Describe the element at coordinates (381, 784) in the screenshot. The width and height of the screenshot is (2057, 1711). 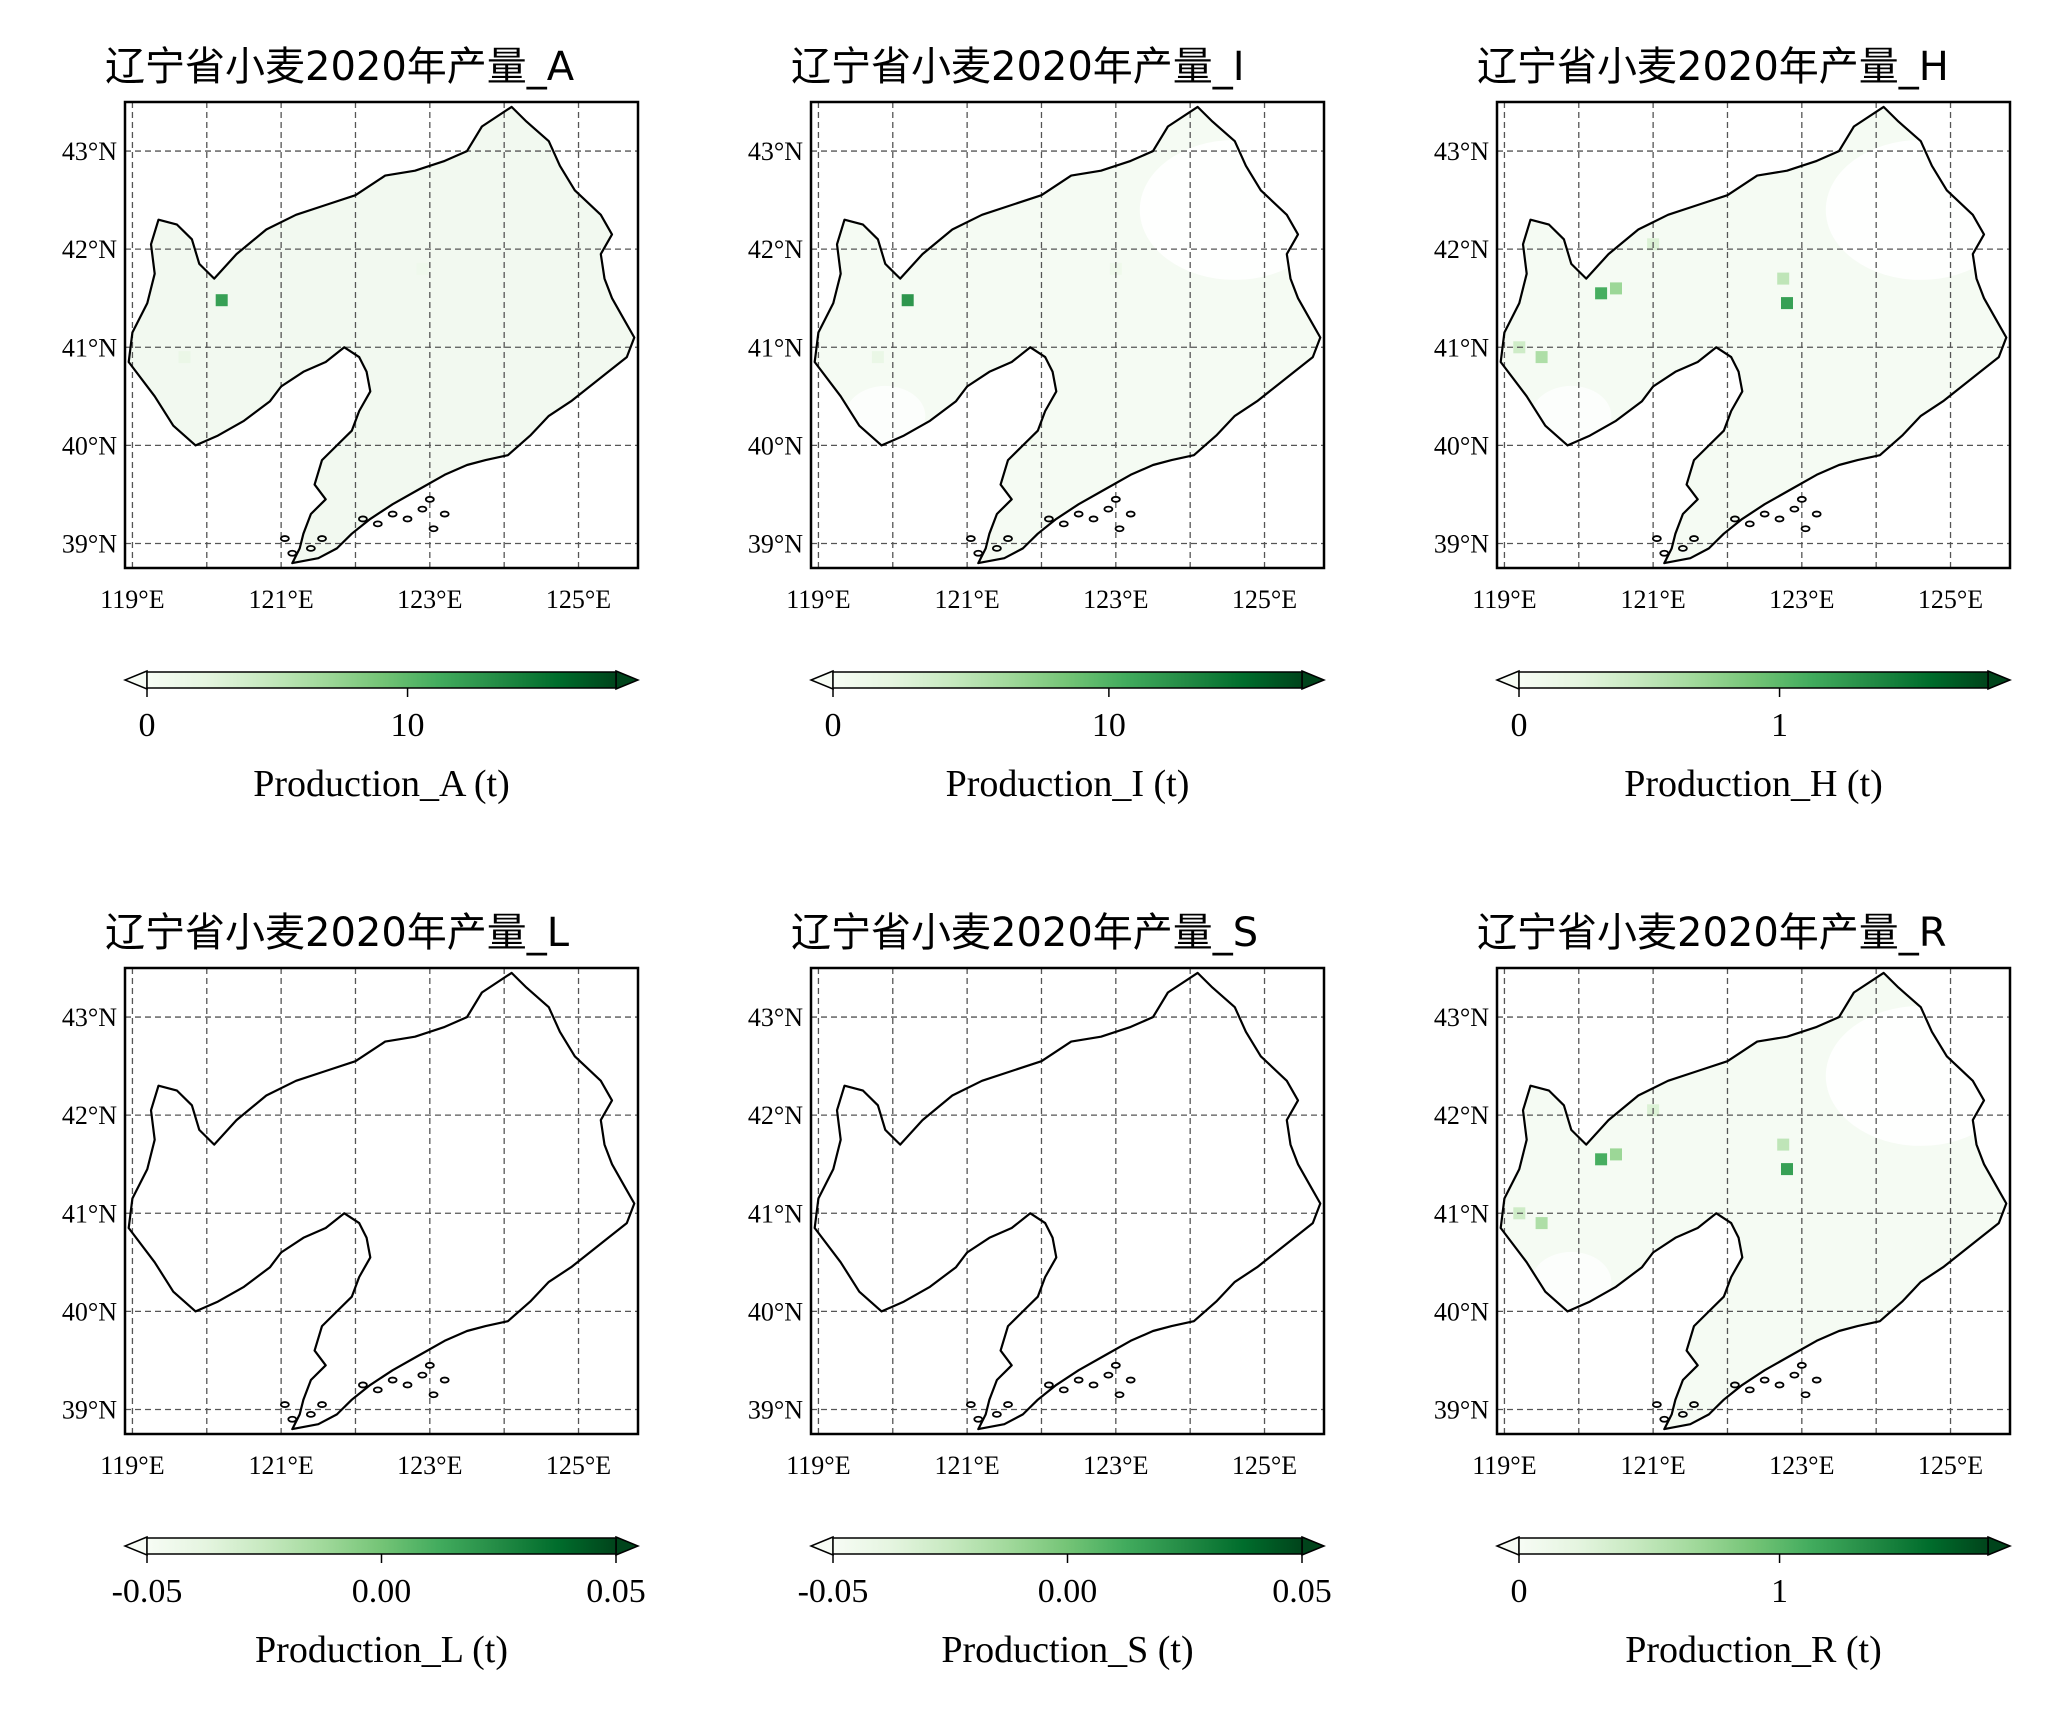
I see `colorbar-label: Production_A (t)` at that location.